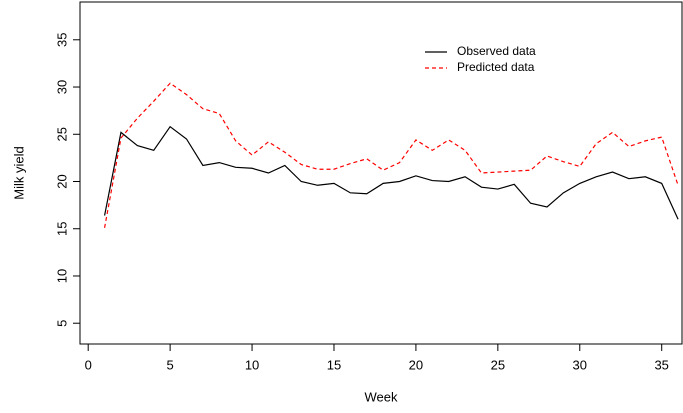  Describe the element at coordinates (498, 364) in the screenshot. I see `x-tick-label: 25` at that location.